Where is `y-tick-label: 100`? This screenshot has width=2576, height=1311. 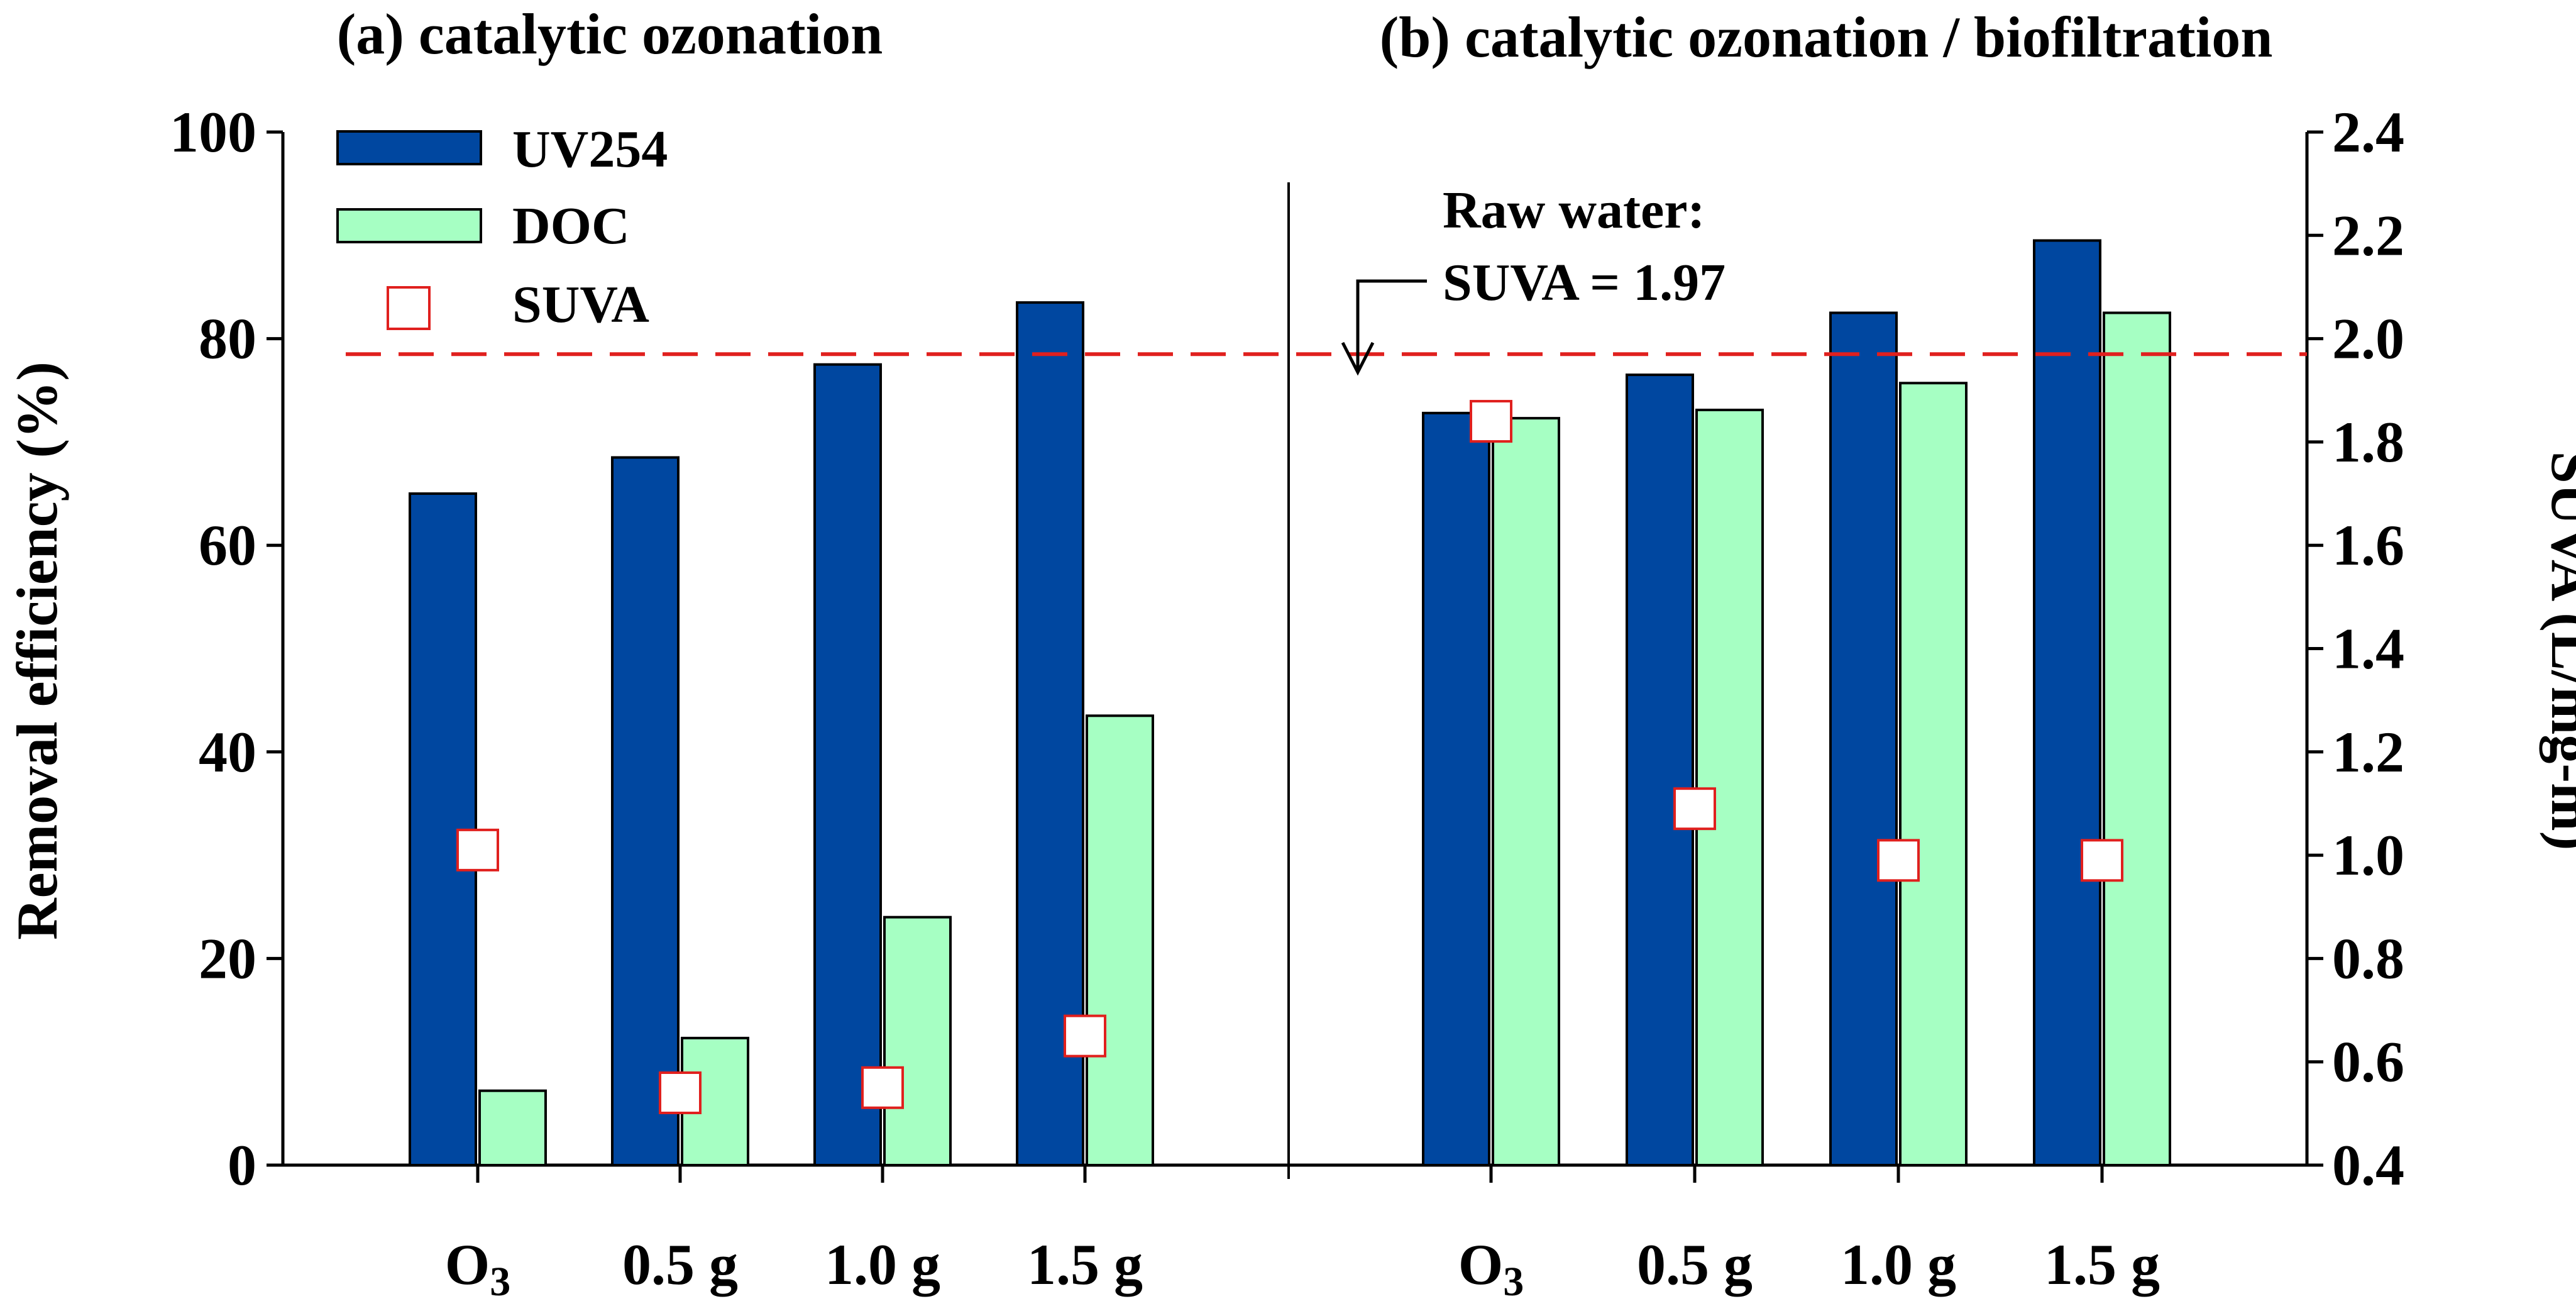
y-tick-label: 100 is located at coordinates (213, 132).